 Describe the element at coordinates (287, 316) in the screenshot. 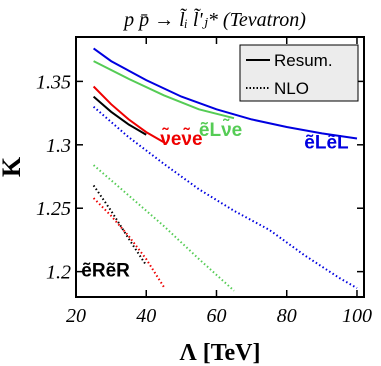

I see `x-tick-label: 80` at that location.